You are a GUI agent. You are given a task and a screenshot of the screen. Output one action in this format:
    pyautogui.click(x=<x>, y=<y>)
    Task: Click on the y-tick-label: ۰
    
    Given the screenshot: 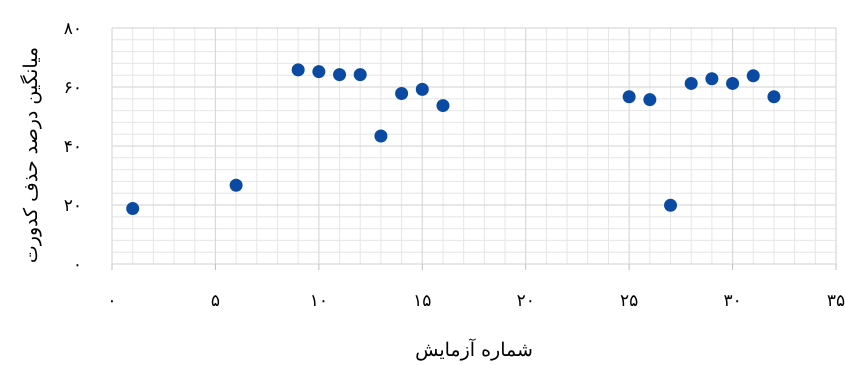 What is the action you would take?
    pyautogui.click(x=77, y=265)
    